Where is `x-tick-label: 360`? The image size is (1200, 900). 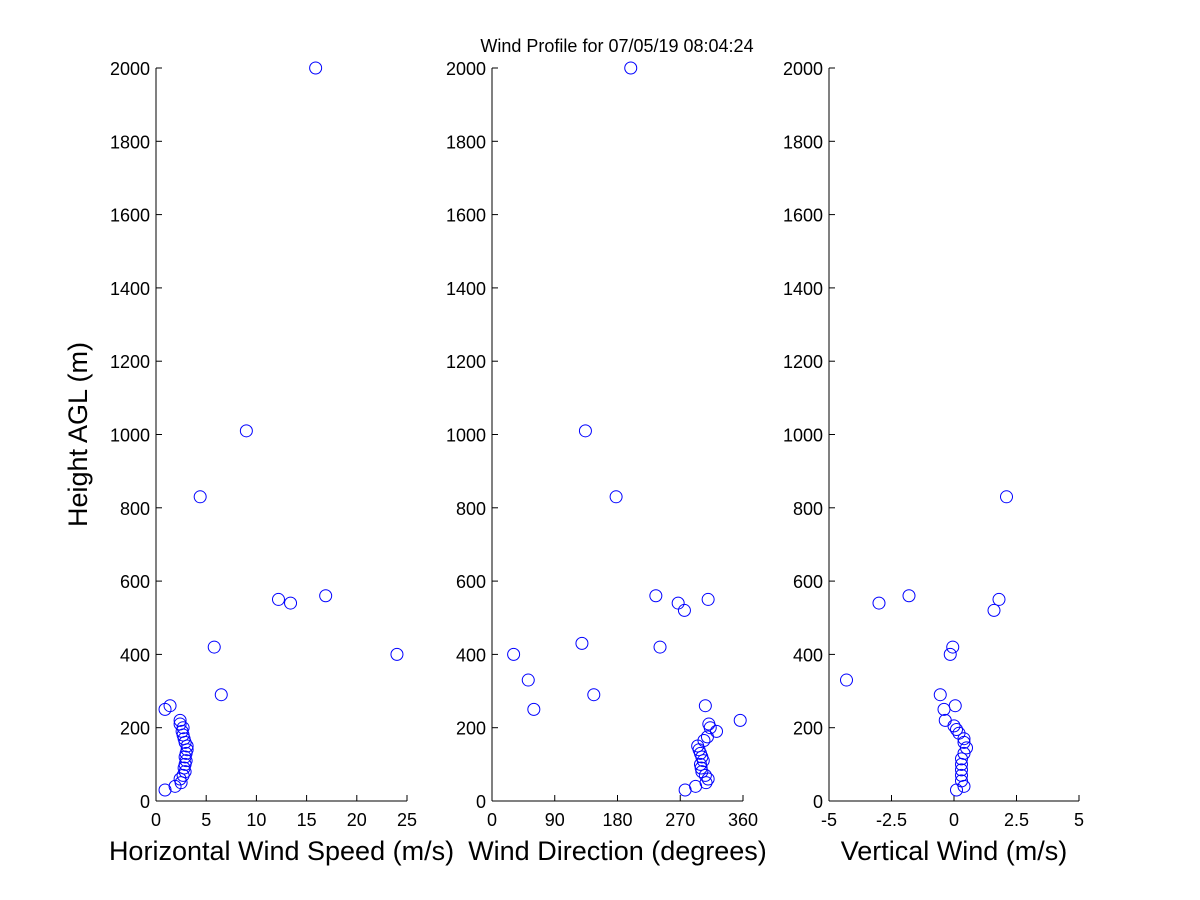
x-tick-label: 360 is located at coordinates (743, 820).